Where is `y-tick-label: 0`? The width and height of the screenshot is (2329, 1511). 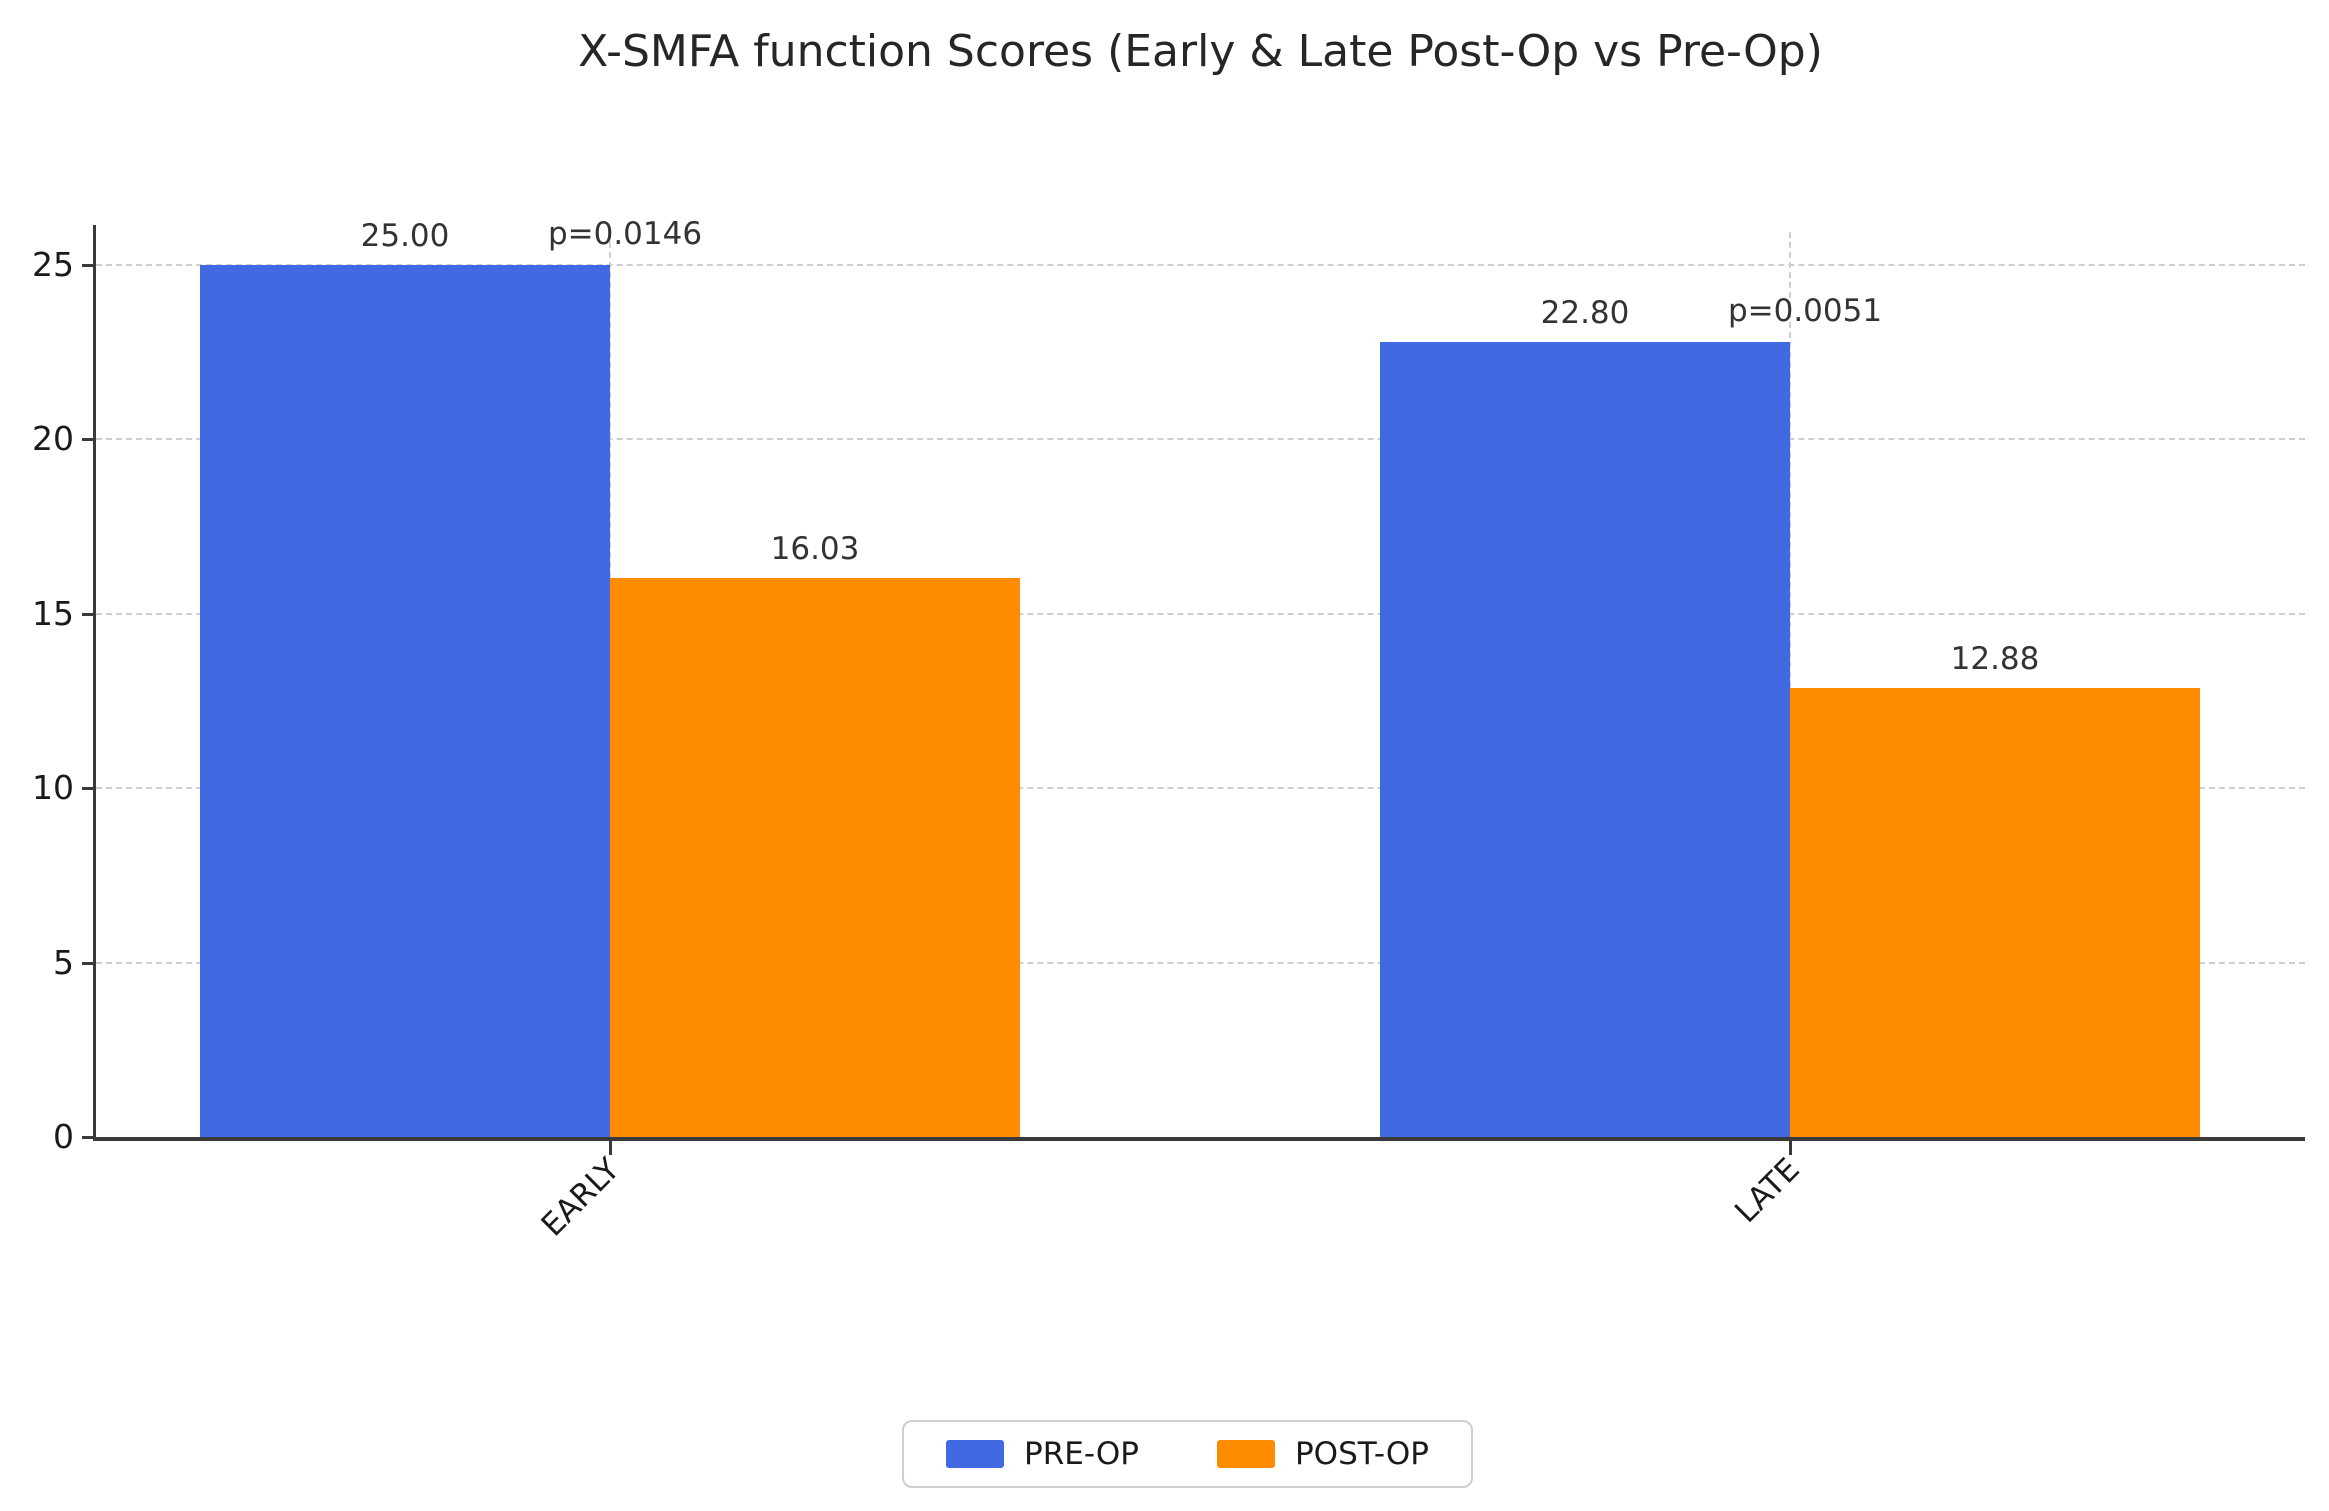
y-tick-label: 0 is located at coordinates (63, 1136).